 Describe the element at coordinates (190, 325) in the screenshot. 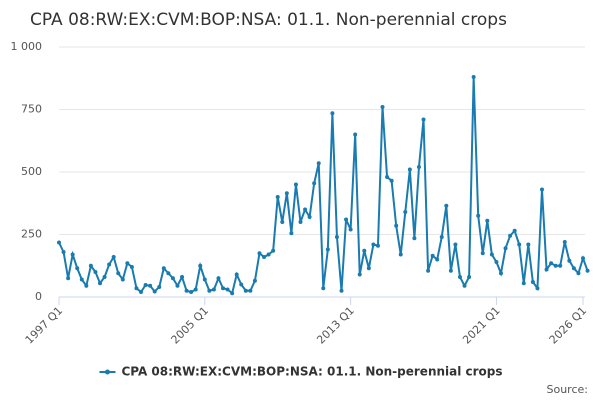

I see `x-tick-label: 2005 Q1` at that location.